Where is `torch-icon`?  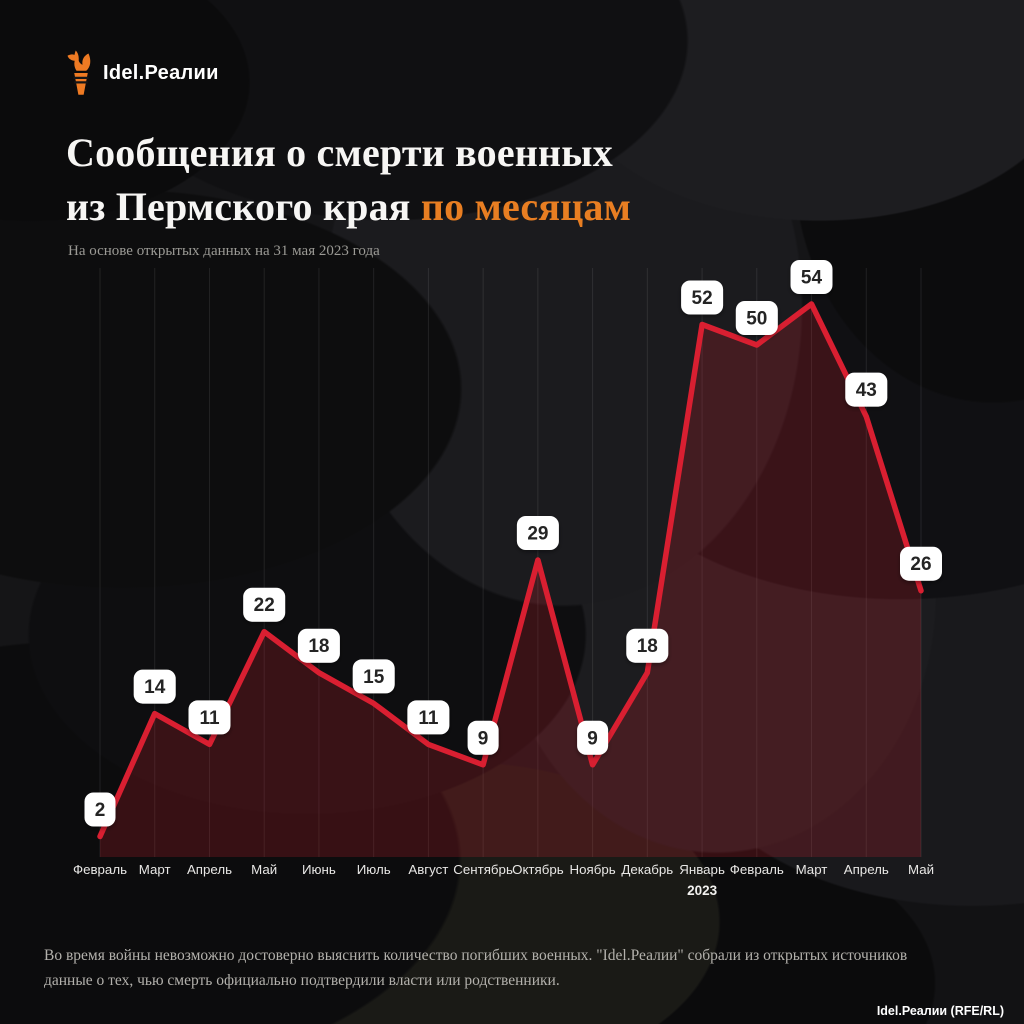
torch-icon is located at coordinates (79, 72).